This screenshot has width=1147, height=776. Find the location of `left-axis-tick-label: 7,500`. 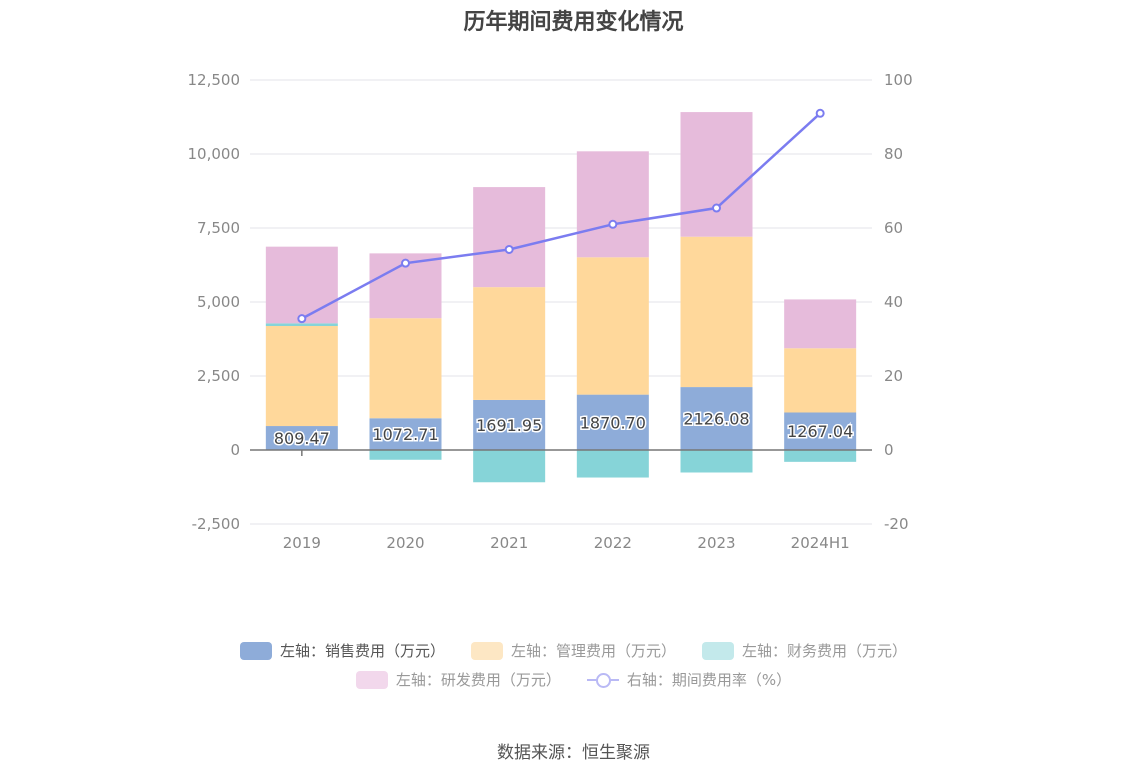

left-axis-tick-label: 7,500 is located at coordinates (218, 228).